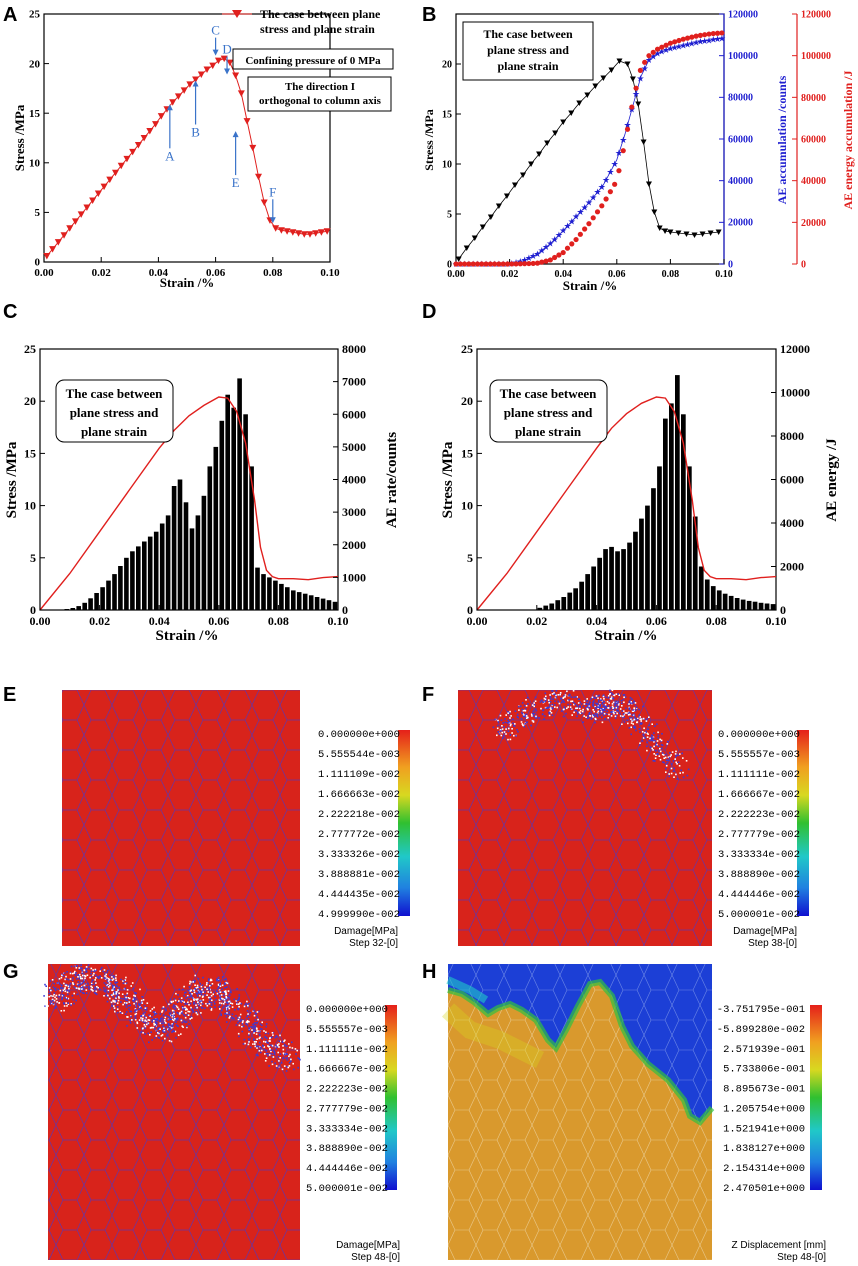  What do you see at coordinates (467, 401) in the screenshot?
I see `y-tick-label: 20` at bounding box center [467, 401].